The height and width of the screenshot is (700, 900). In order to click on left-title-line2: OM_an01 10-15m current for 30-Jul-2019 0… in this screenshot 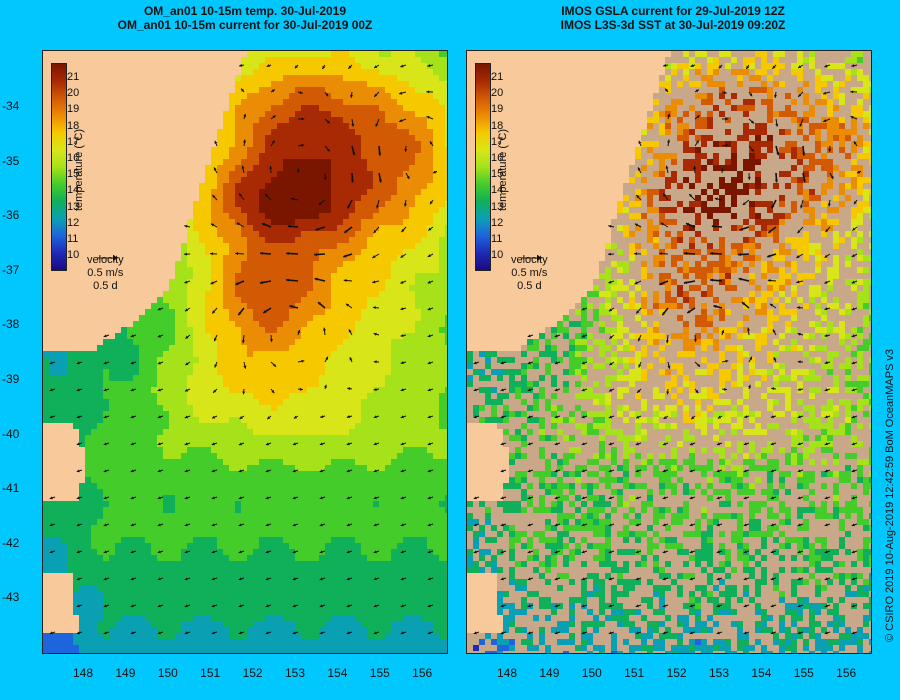, I will do `click(245, 25)`.